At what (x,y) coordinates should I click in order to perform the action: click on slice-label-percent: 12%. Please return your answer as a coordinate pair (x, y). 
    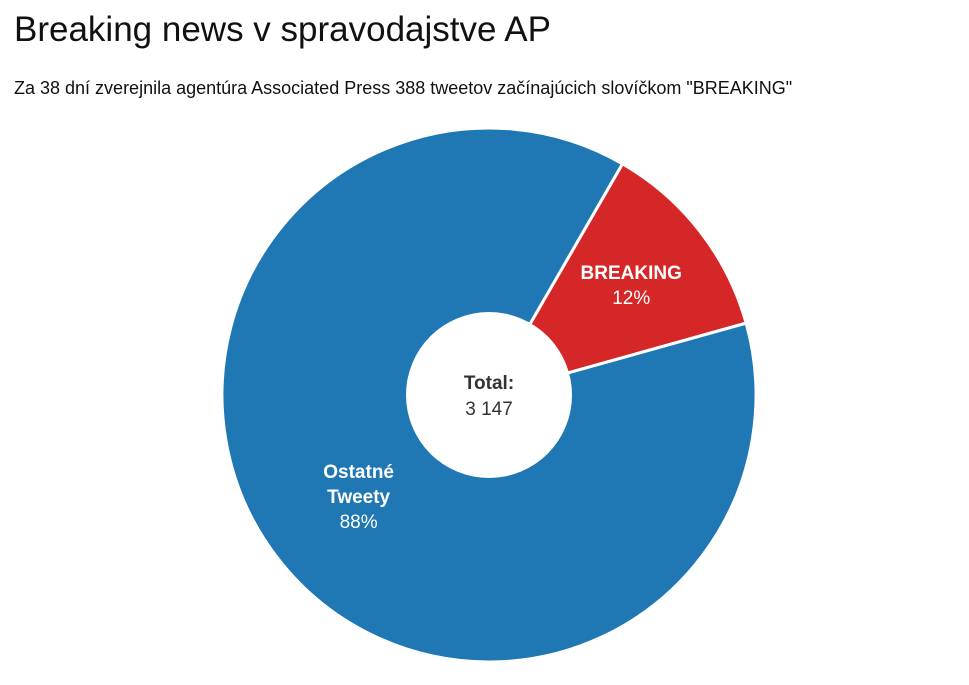
    Looking at the image, I should click on (631, 298).